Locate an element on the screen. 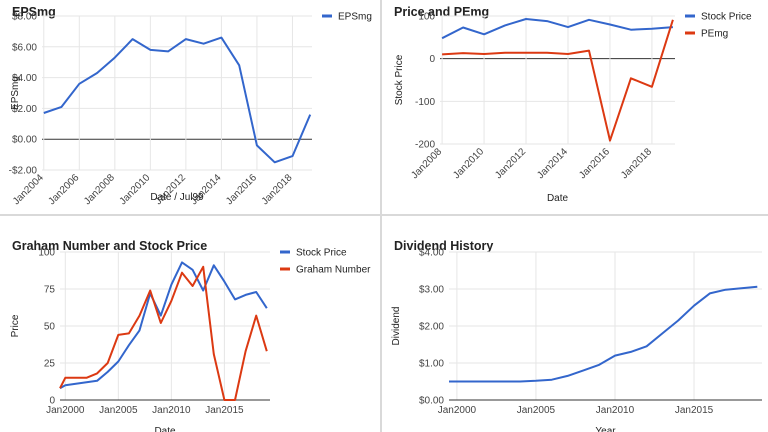 Image resolution: width=768 pixels, height=432 pixels. x-tick-label: Jan2012 is located at coordinates (510, 163).